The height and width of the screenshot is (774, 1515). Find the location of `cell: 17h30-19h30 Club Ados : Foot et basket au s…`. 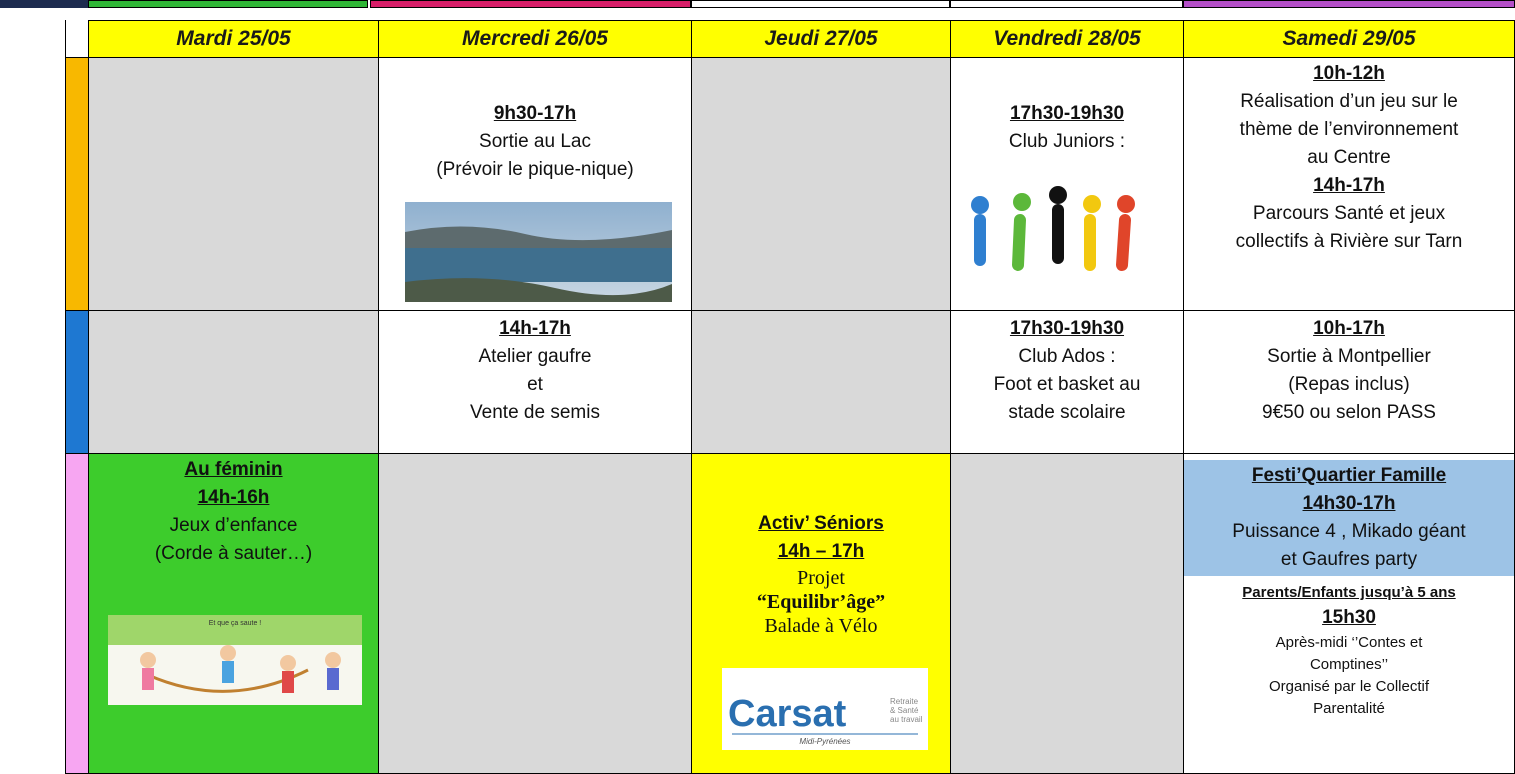

cell: 17h30-19h30 Club Ados : Foot et basket au s… is located at coordinates (1067, 382).